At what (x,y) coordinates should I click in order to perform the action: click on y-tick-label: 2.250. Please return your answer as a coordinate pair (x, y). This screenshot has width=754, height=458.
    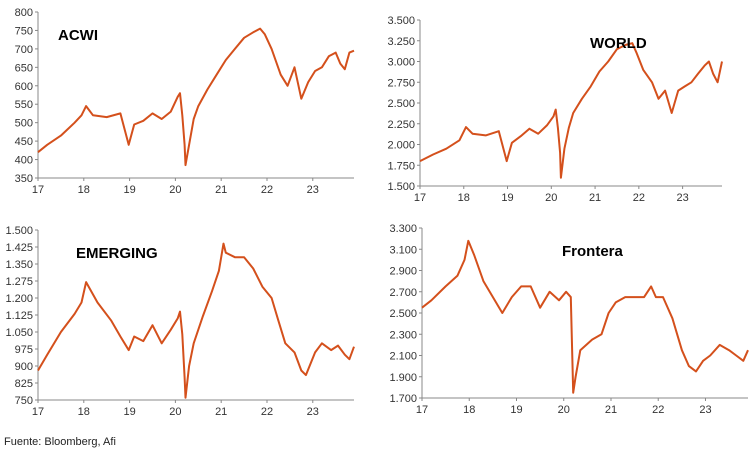
    Looking at the image, I should click on (401, 125).